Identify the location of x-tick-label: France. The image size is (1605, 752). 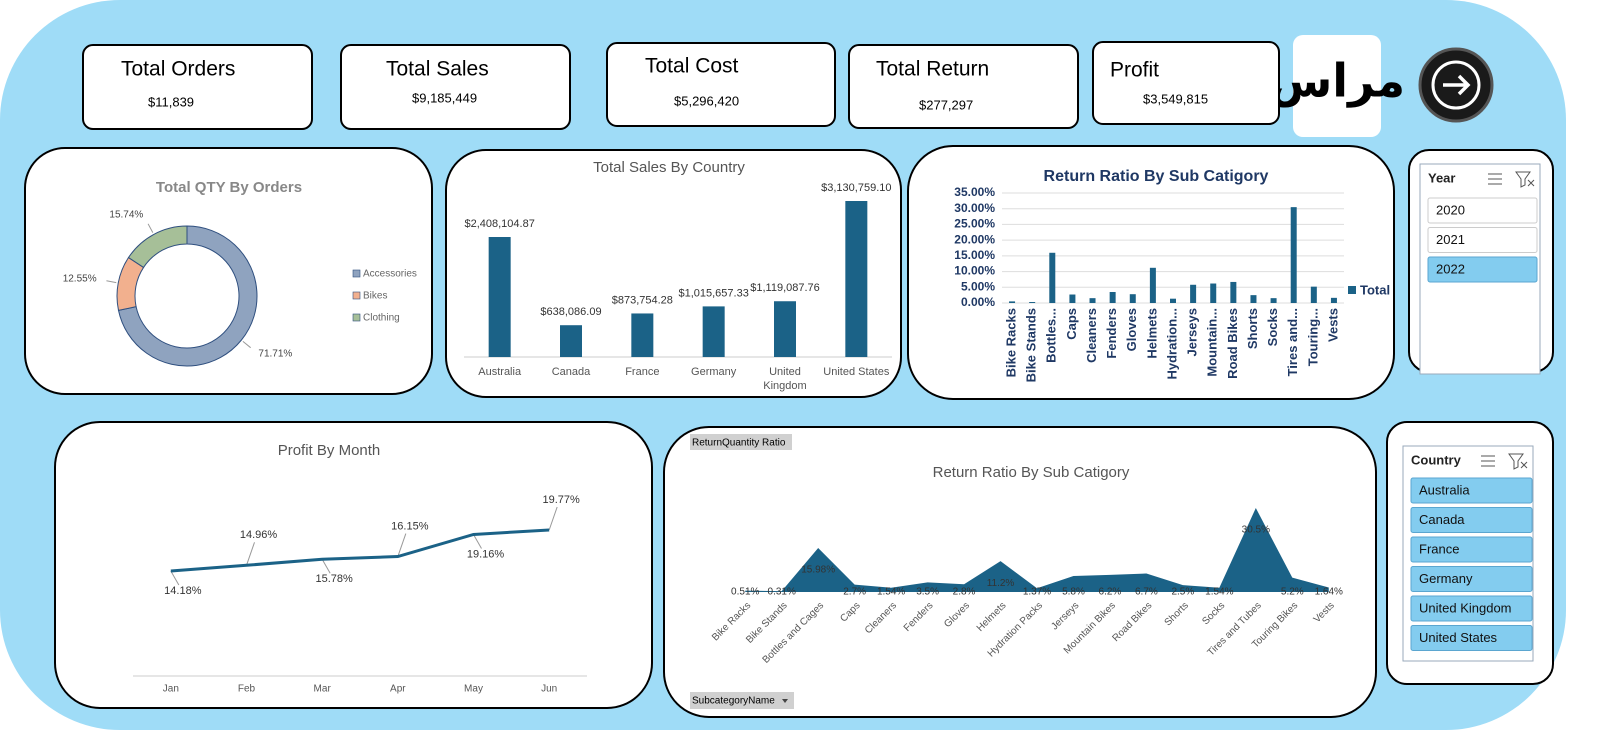
(642, 372).